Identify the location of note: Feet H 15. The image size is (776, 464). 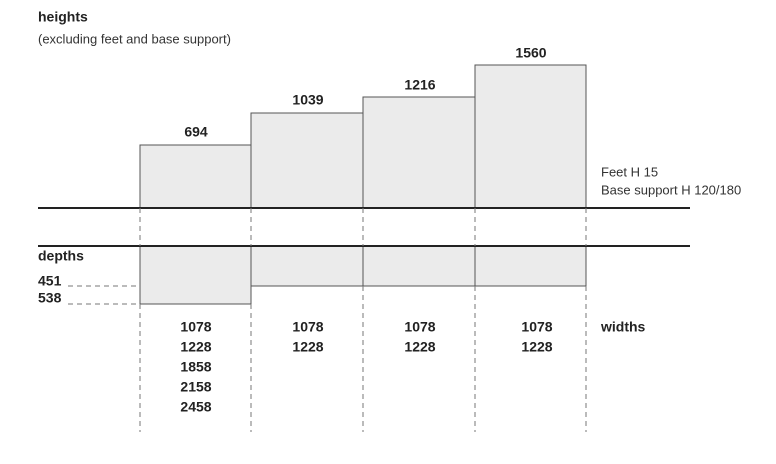
(629, 171).